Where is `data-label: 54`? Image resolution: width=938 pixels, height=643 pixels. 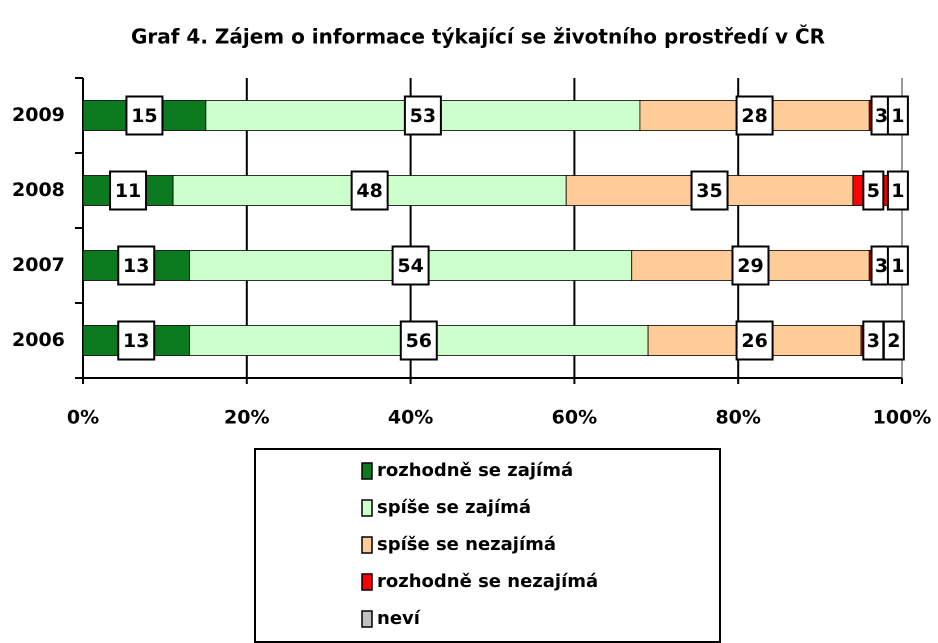
data-label: 54 is located at coordinates (410, 266).